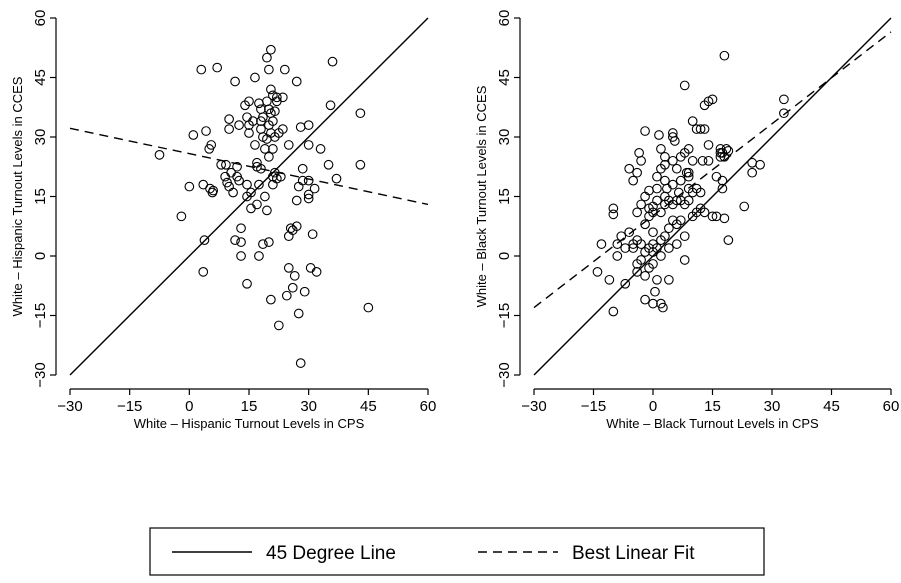 The height and width of the screenshot is (583, 901). Describe the element at coordinates (40, 196) in the screenshot. I see `left-y-tick-label: 15` at that location.